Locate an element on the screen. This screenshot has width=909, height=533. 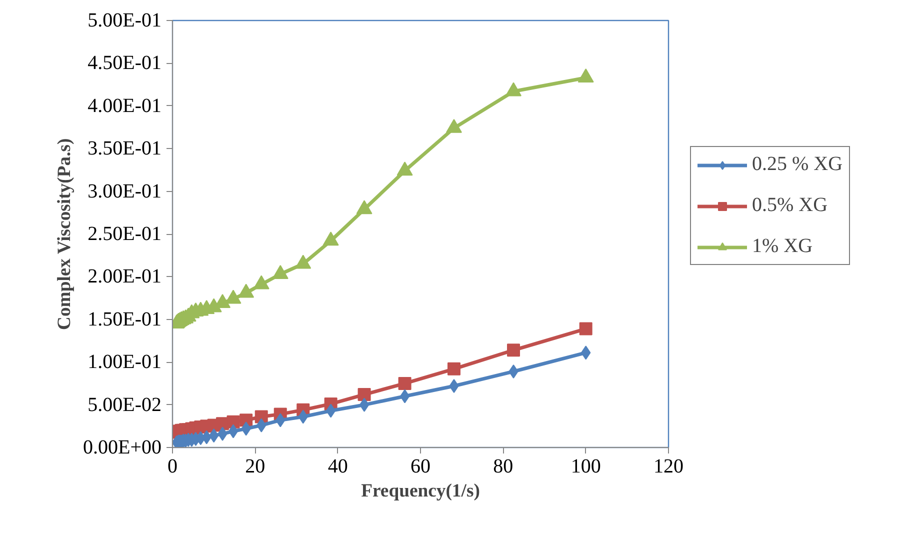
x-tick-label: 40 is located at coordinates (338, 467).